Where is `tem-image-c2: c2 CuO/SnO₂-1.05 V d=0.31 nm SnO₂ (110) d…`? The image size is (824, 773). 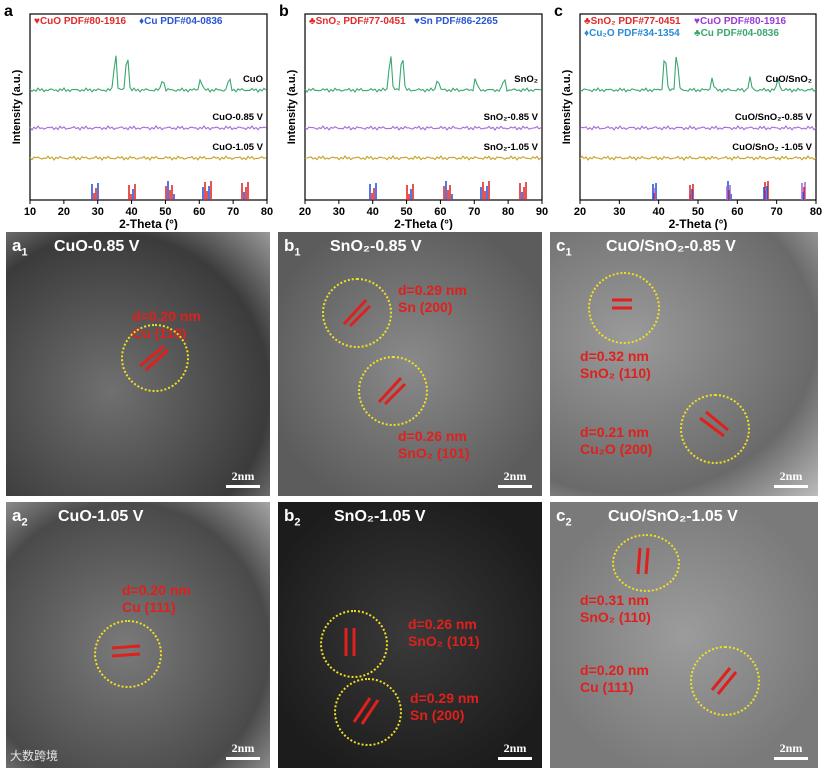
tem-image-c2: c2 CuO/SnO₂-1.05 V d=0.31 nm SnO₂ (110) d… is located at coordinates (684, 635).